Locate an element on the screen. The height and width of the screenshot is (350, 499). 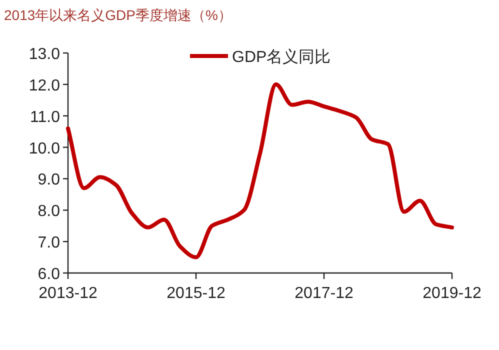
y-tick-label: 11.0 is located at coordinates (45, 117).